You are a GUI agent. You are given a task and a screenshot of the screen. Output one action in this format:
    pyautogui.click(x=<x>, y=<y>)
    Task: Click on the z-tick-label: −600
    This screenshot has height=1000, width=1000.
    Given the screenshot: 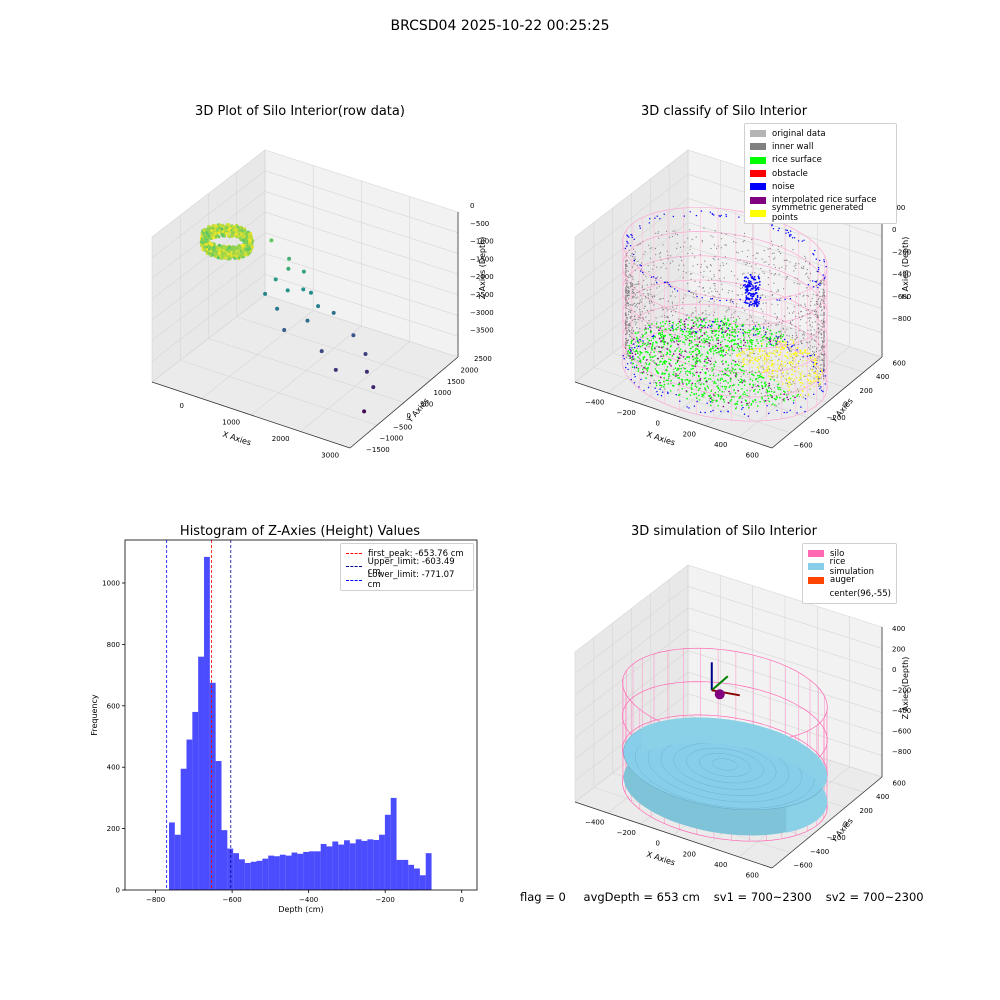 What is the action you would take?
    pyautogui.click(x=901, y=297)
    